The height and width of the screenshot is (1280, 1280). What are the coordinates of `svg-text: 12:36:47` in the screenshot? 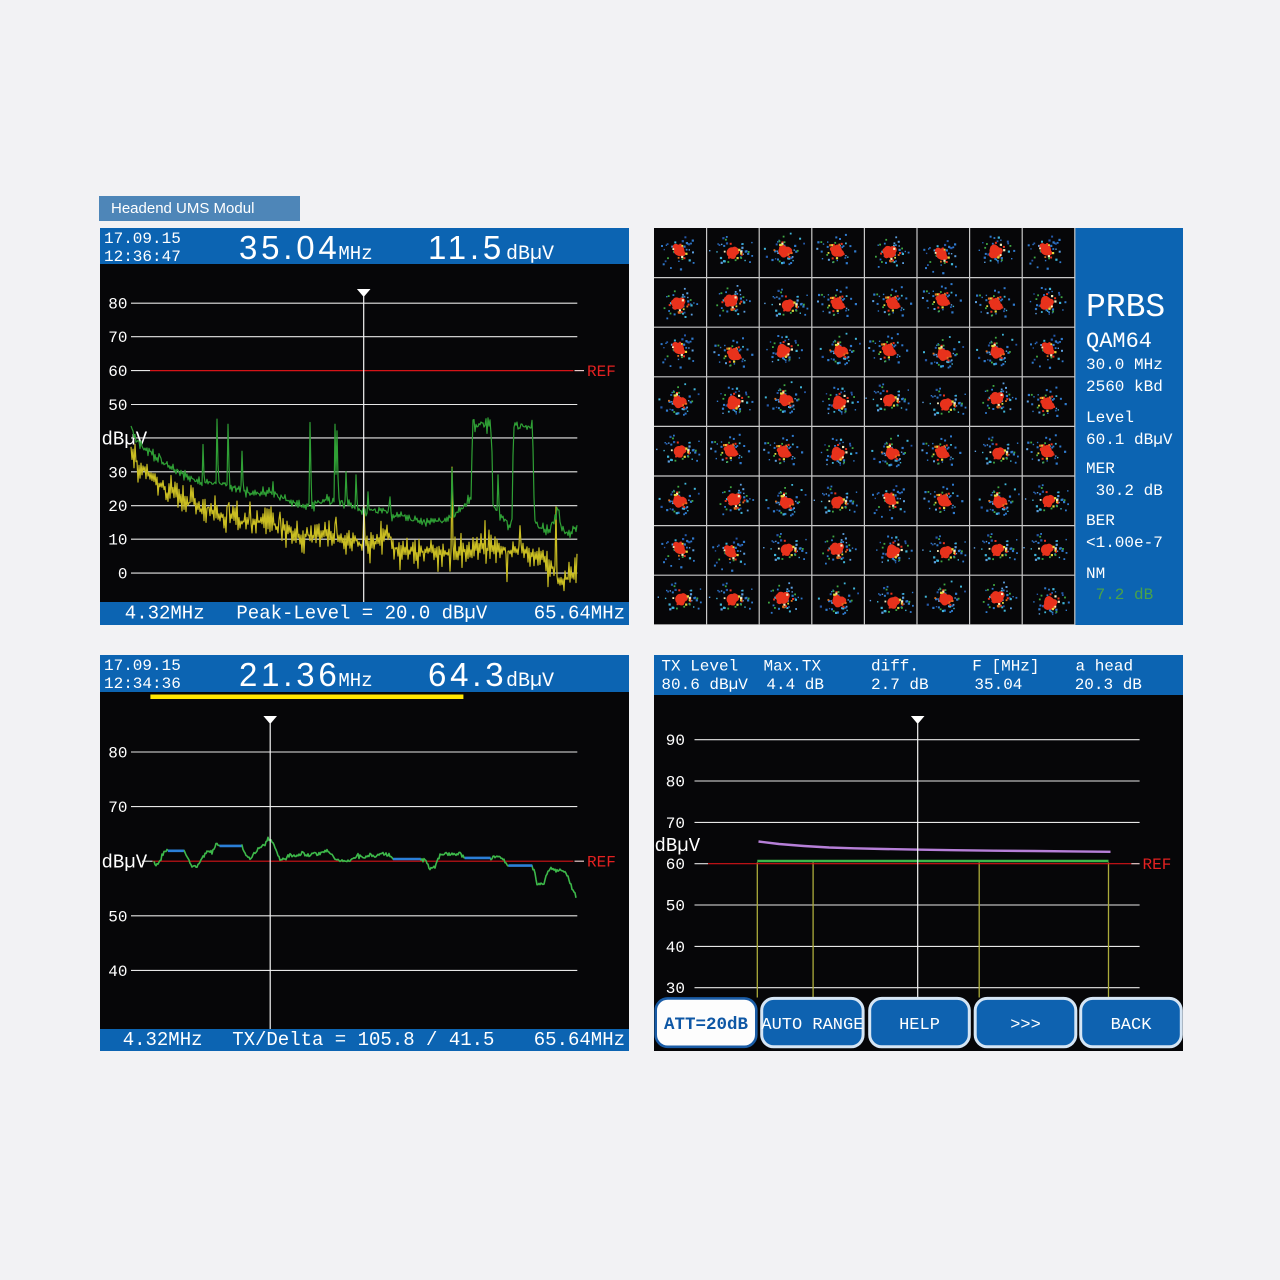 It's located at (142, 257).